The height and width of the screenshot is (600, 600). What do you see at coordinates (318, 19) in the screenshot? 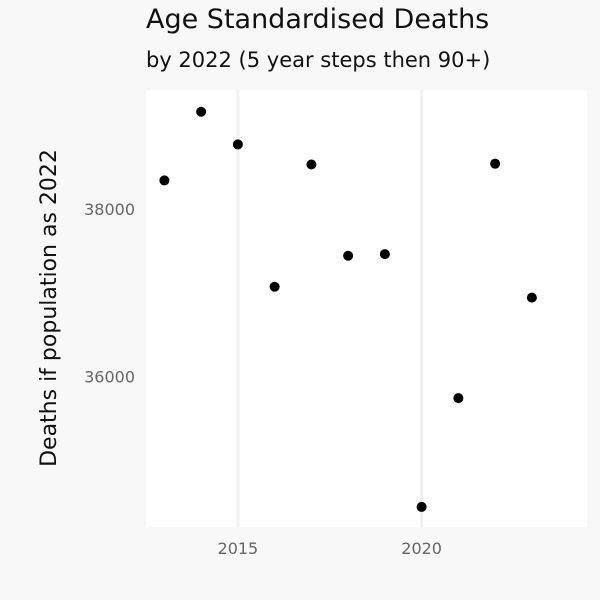
I see `chart-title: Age Standardised Deaths` at bounding box center [318, 19].